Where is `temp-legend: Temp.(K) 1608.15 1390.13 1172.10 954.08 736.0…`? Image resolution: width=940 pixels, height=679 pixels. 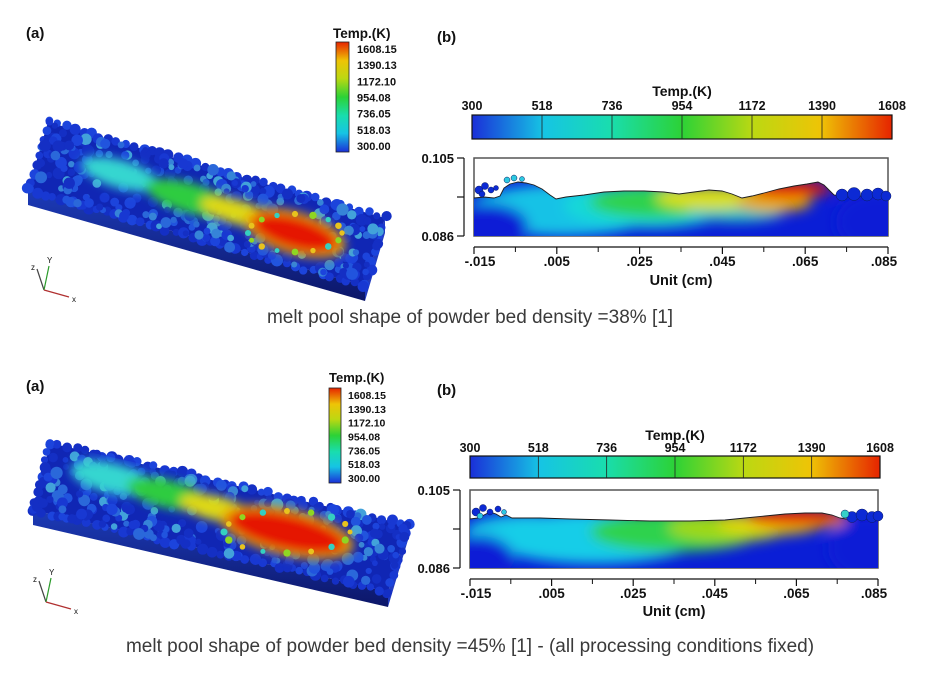
temp-legend: Temp.(K) 1608.15 1390.13 1172.10 954.08 736.0… is located at coordinates (365, 89).